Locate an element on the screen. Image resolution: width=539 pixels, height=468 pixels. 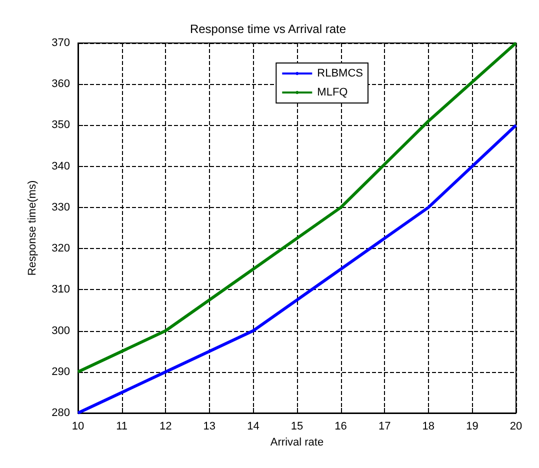
y-tick-label: 330 is located at coordinates (61, 207).